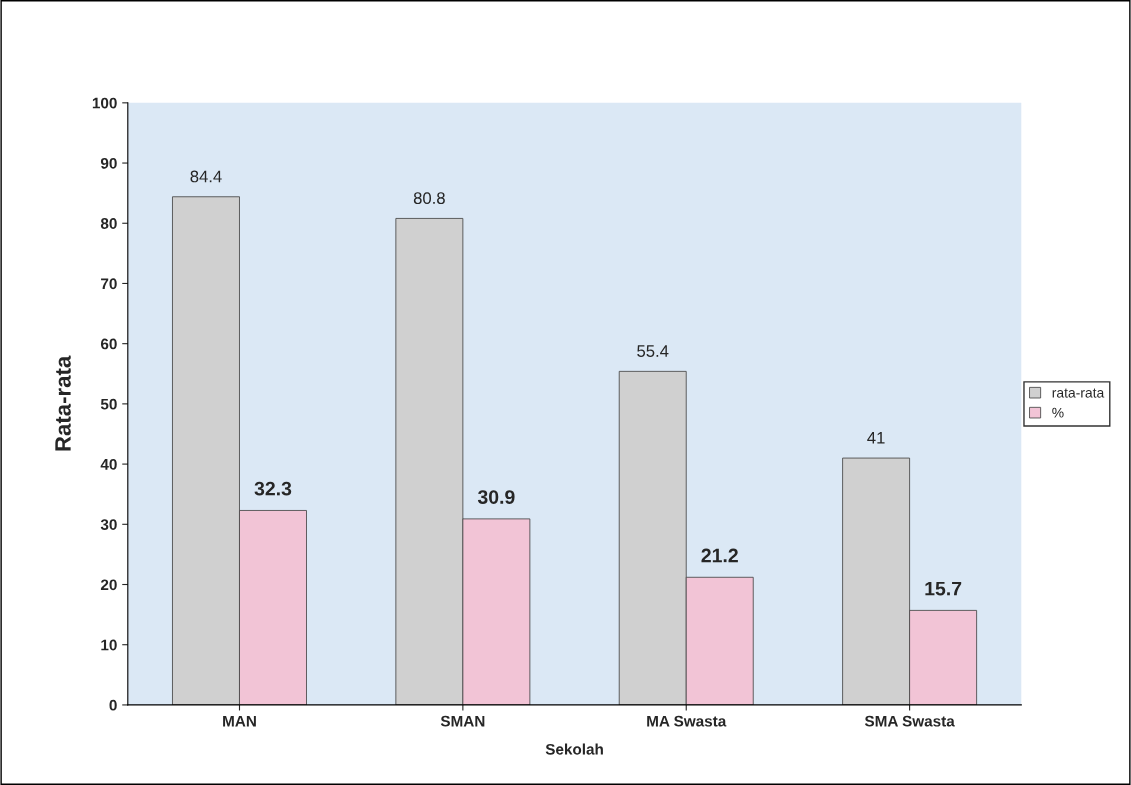 This screenshot has width=1131, height=785. What do you see at coordinates (719, 555) in the screenshot?
I see `data-label: 21.2` at bounding box center [719, 555].